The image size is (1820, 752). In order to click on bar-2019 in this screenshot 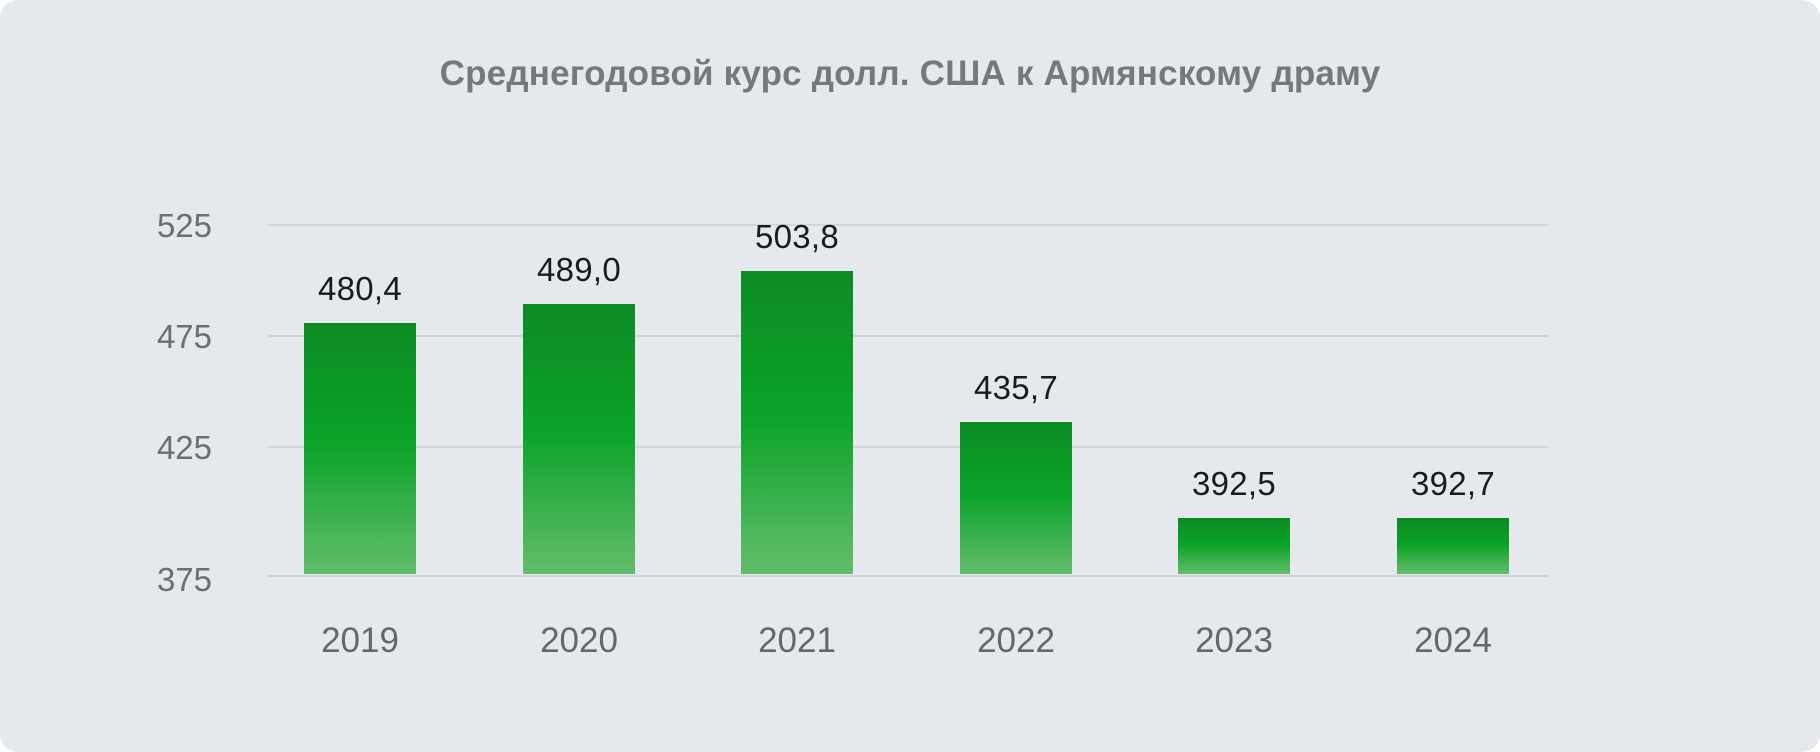, I will do `click(360, 448)`.